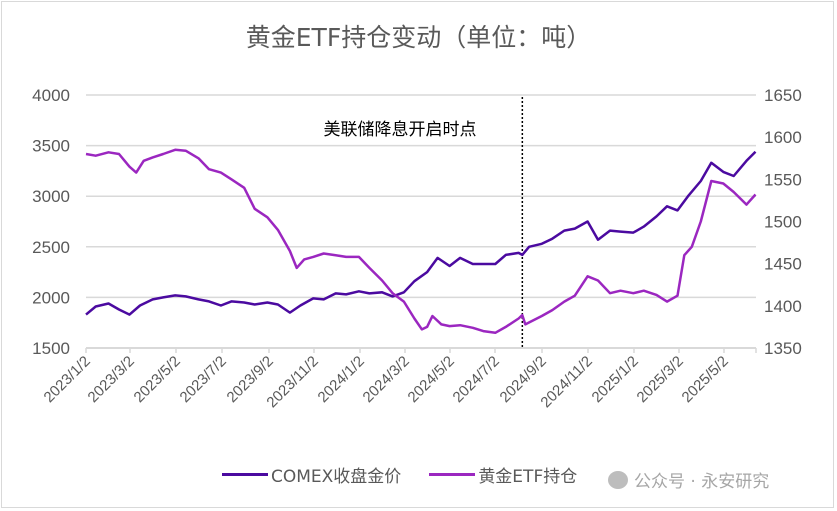 This screenshot has width=837, height=511. What do you see at coordinates (431, 379) in the screenshot?
I see `x-tick-label: 2024/5/2` at bounding box center [431, 379].